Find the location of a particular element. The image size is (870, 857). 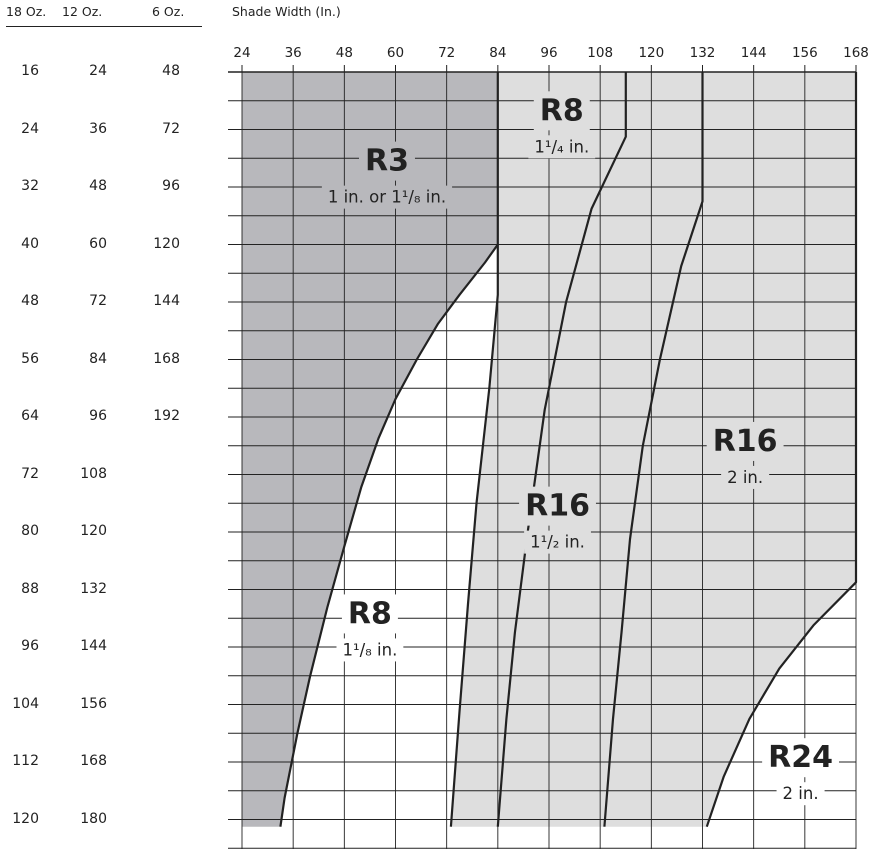

height-18oz-value: 24 is located at coordinates (30, 128).